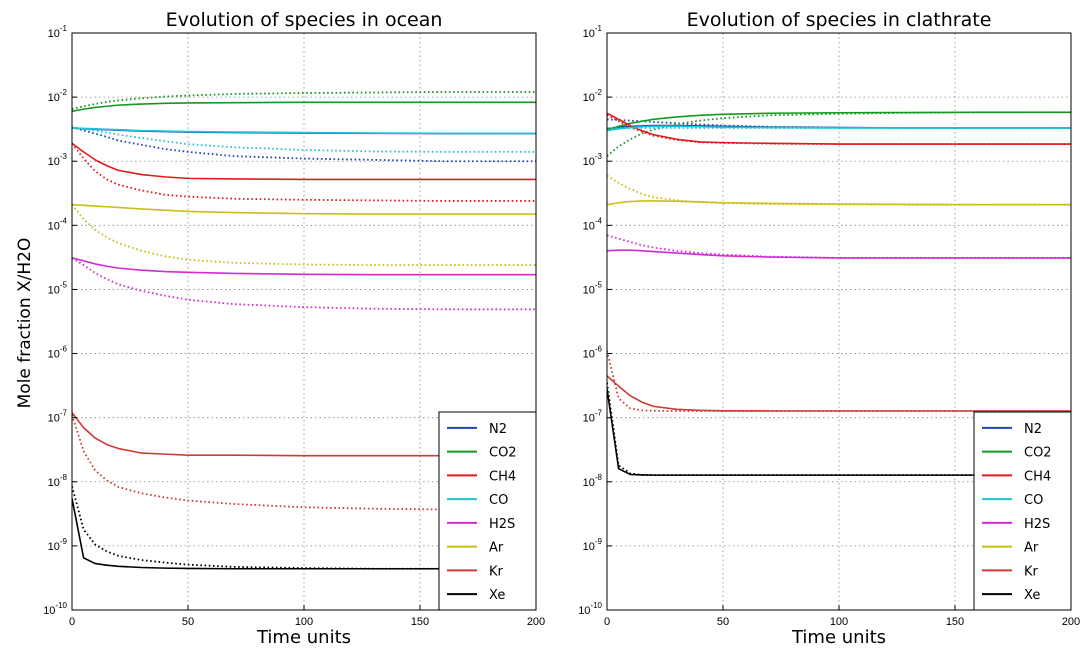 The height and width of the screenshot is (649, 1082). Describe the element at coordinates (1031, 571) in the screenshot. I see `legend-label: Kr` at that location.